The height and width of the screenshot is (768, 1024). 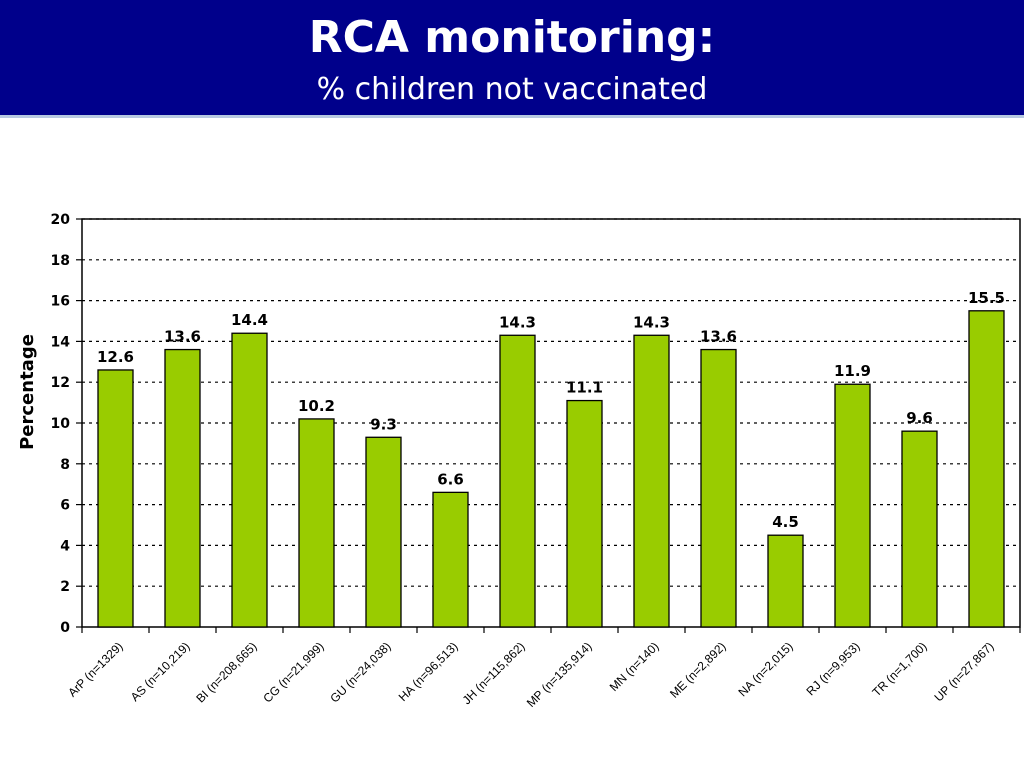 What do you see at coordinates (512, 89) in the screenshot?
I see `slide-subtitle: % children not vaccinated` at bounding box center [512, 89].